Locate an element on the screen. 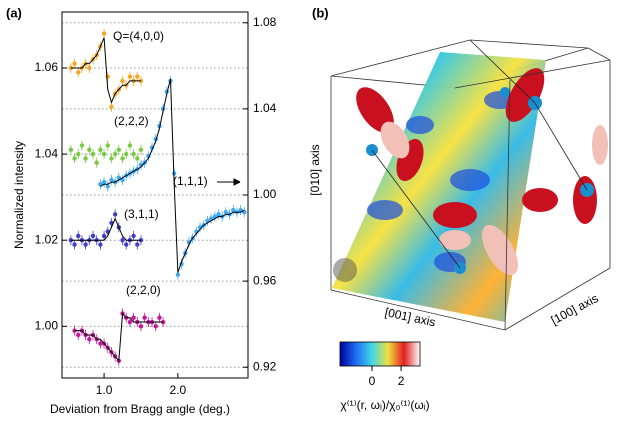 The image size is (620, 423). panel-label: (b) is located at coordinates (320, 12).